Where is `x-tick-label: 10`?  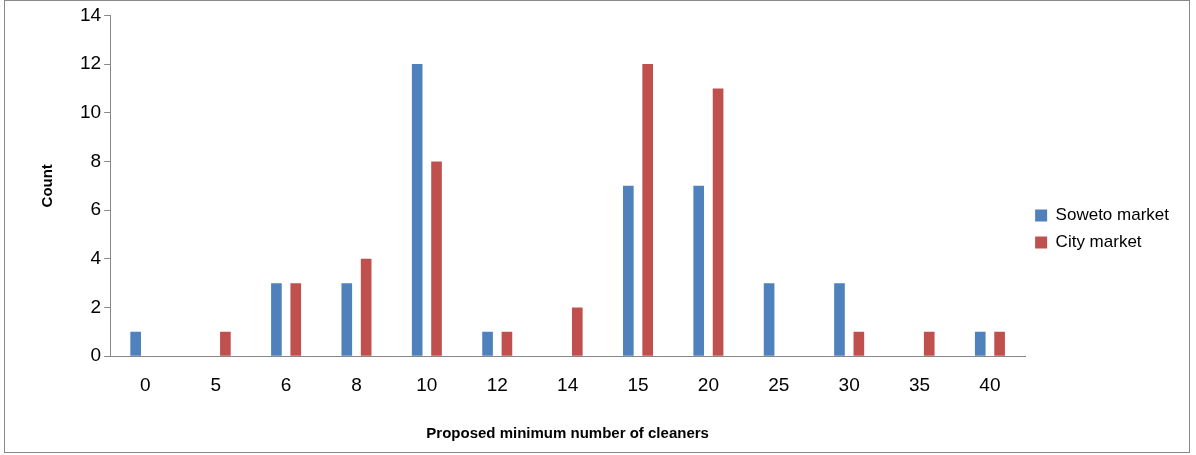 x-tick-label: 10 is located at coordinates (427, 384).